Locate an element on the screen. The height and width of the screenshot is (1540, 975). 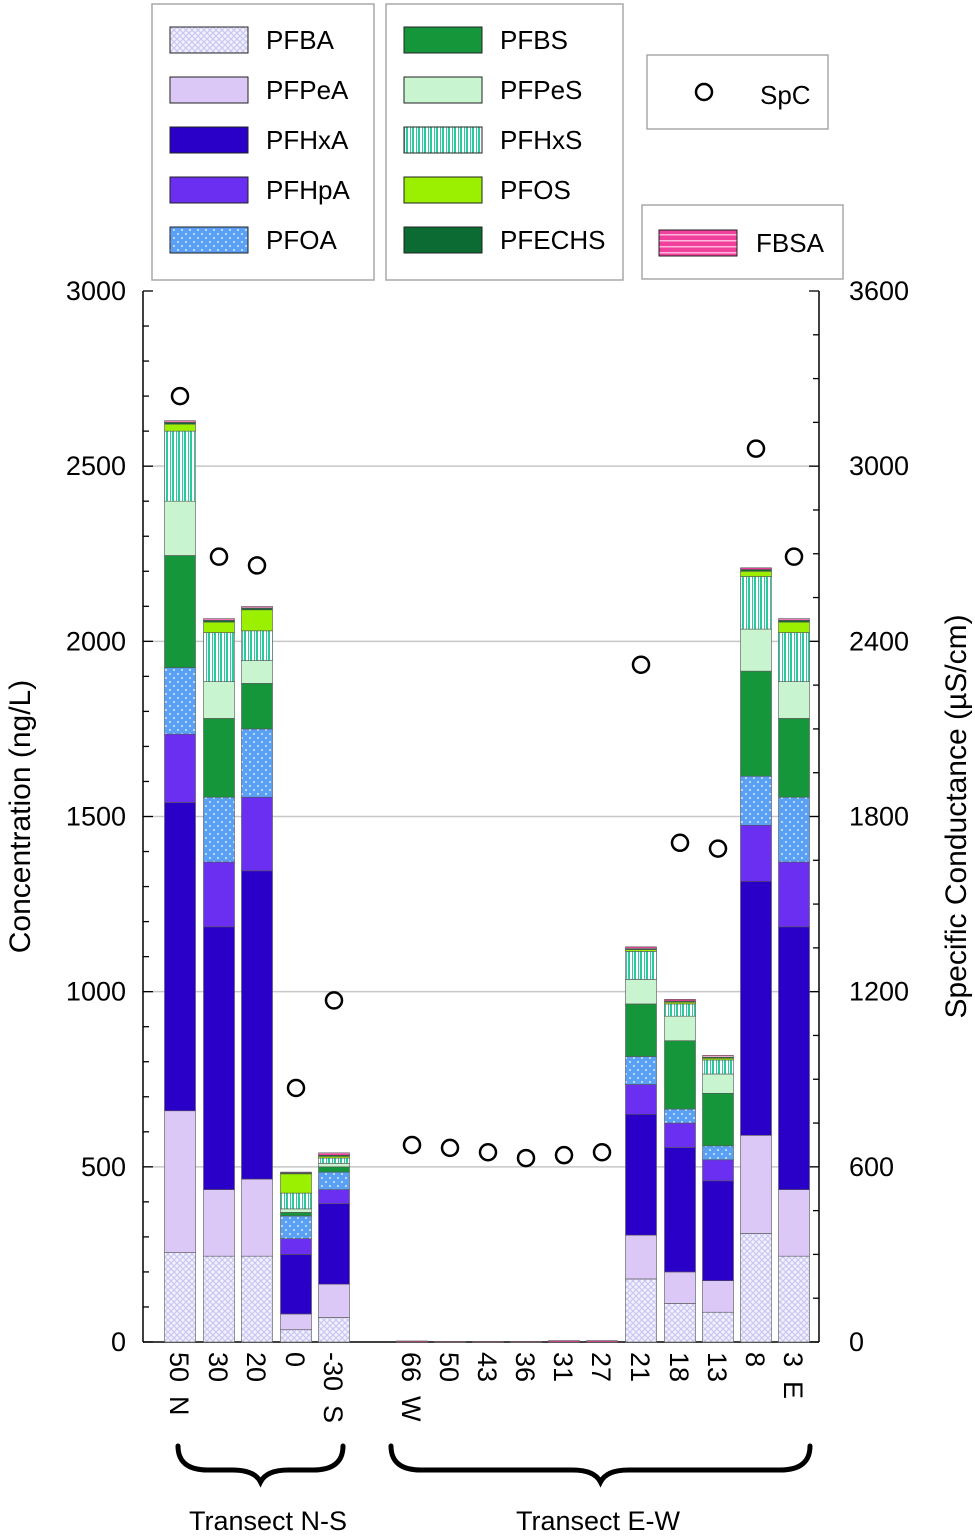
x-tick-main: -30 is located at coordinates (333, 1371).